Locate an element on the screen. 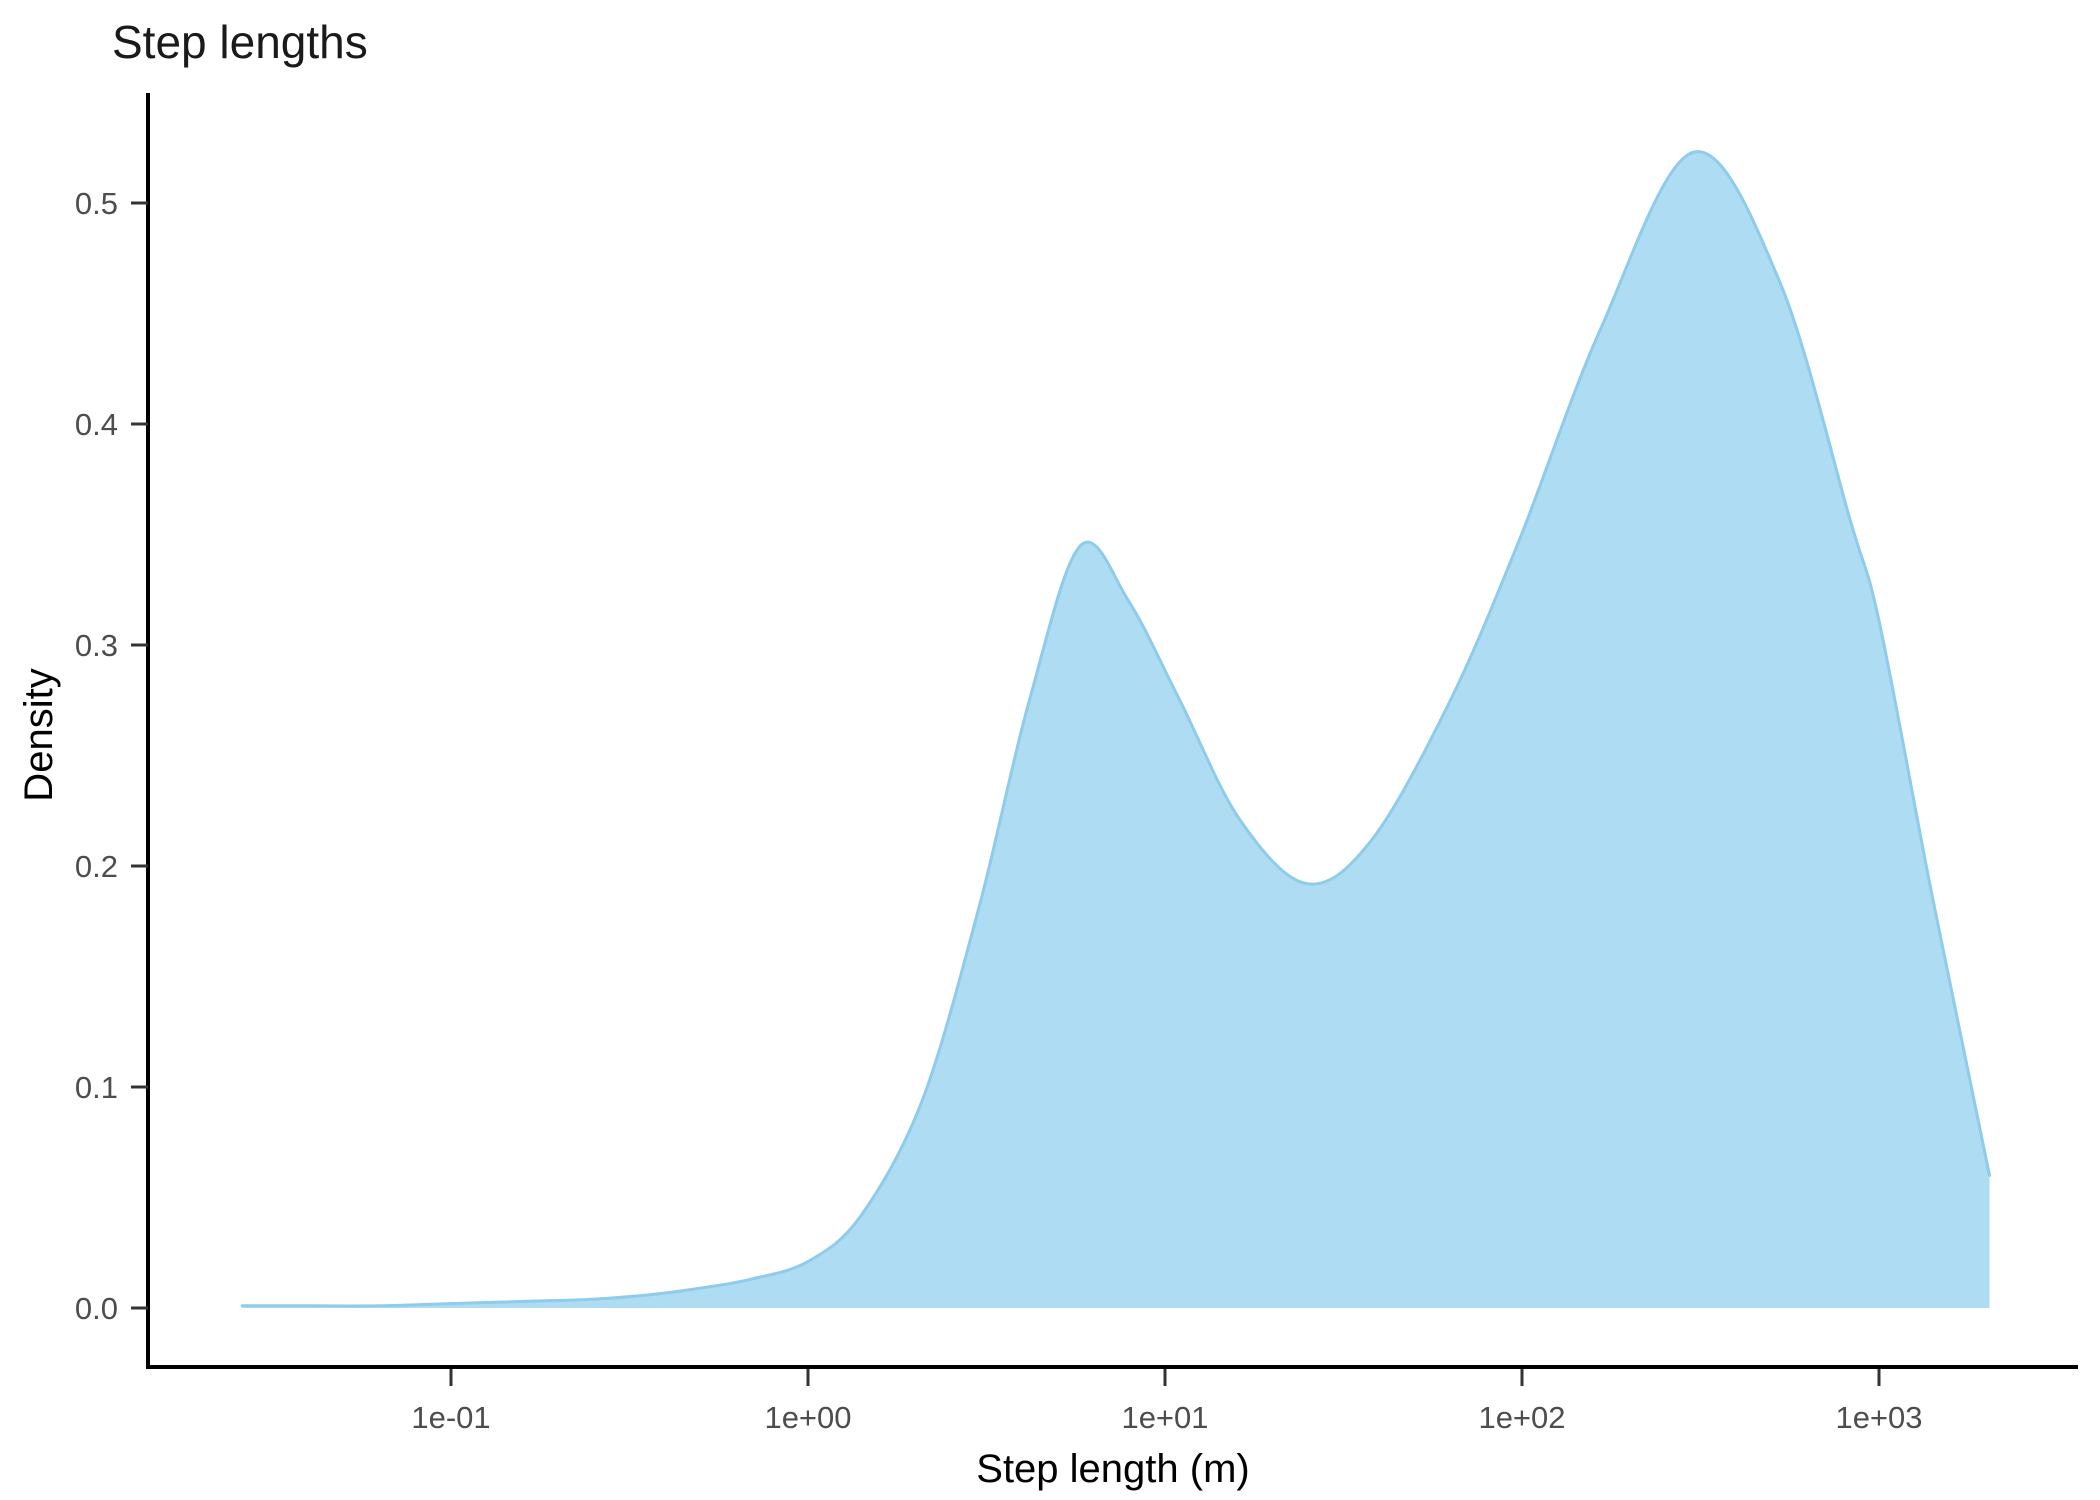 Image resolution: width=2100 pixels, height=1500 pixels. y-tick-label: 0.3 is located at coordinates (96, 645).